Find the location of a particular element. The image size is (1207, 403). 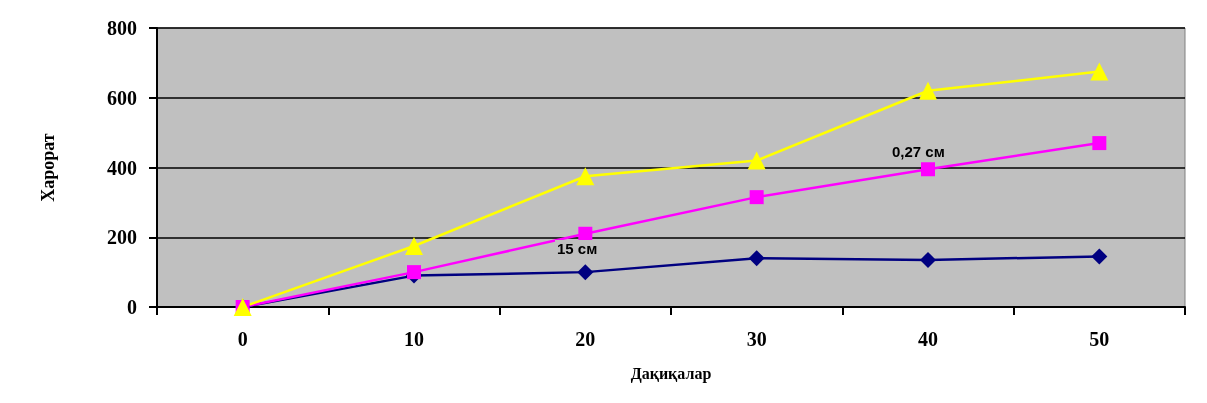

x-tick-label: 50 is located at coordinates (1099, 339).